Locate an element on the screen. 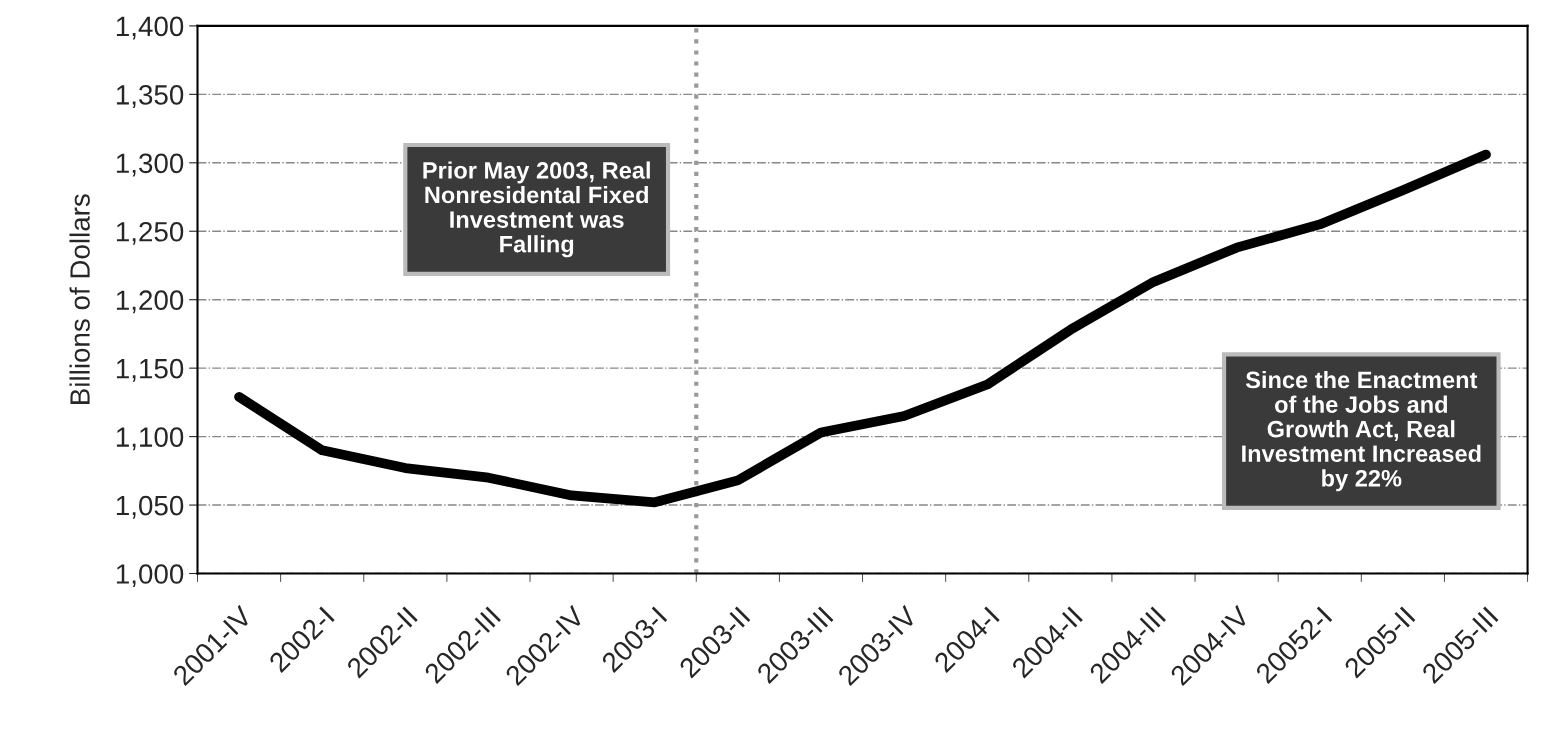 Image resolution: width=1543 pixels, height=740 pixels. annotation: Prior May 2003, Real Nonresidental Fixed Investment was Falling is located at coordinates (536, 209).